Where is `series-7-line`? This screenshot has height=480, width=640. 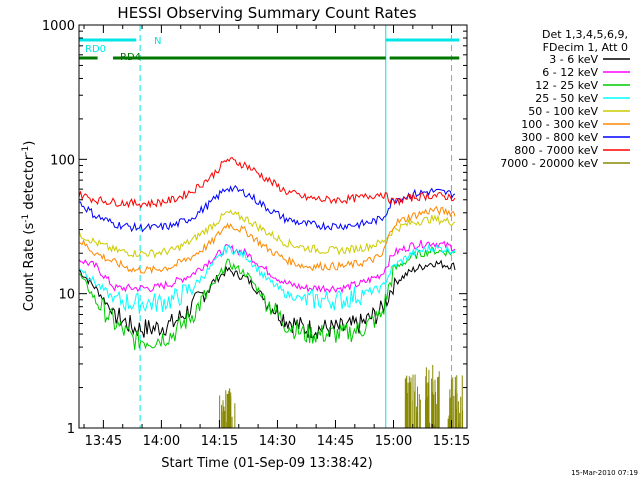 series-7-line is located at coordinates (267, 183).